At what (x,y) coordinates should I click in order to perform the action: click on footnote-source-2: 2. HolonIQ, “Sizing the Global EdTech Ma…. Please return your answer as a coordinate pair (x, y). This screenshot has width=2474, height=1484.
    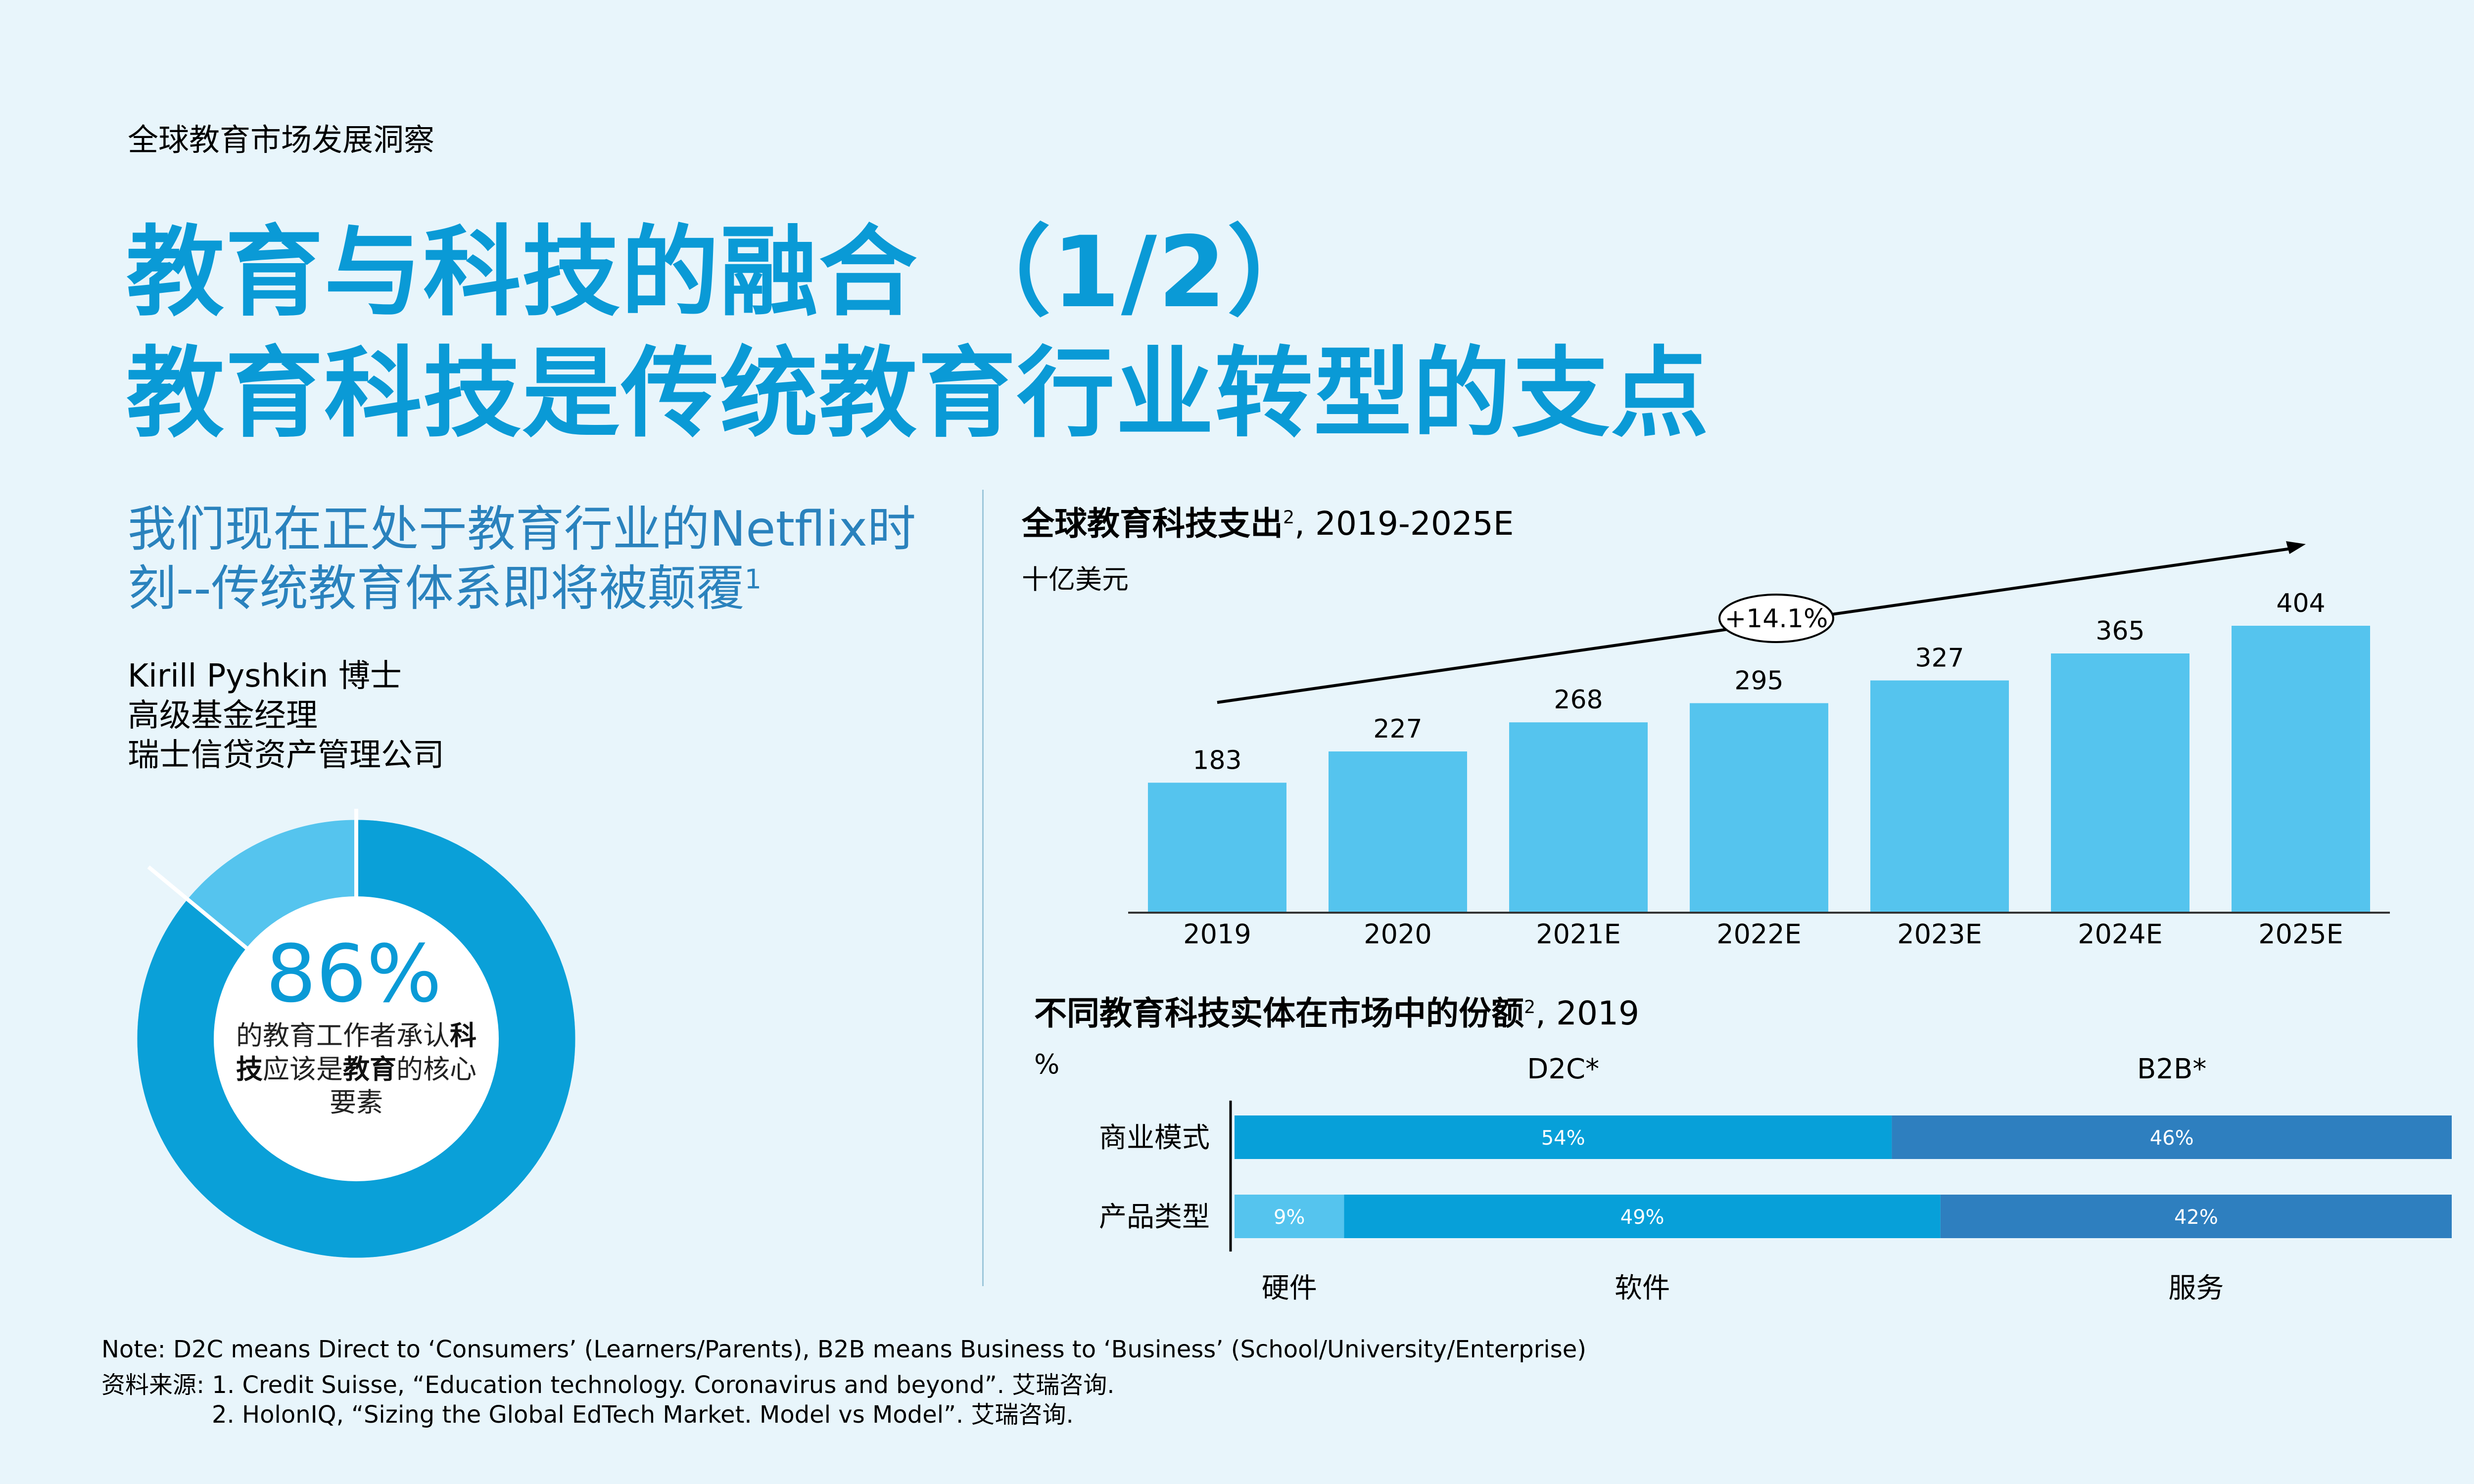
    Looking at the image, I should click on (643, 1415).